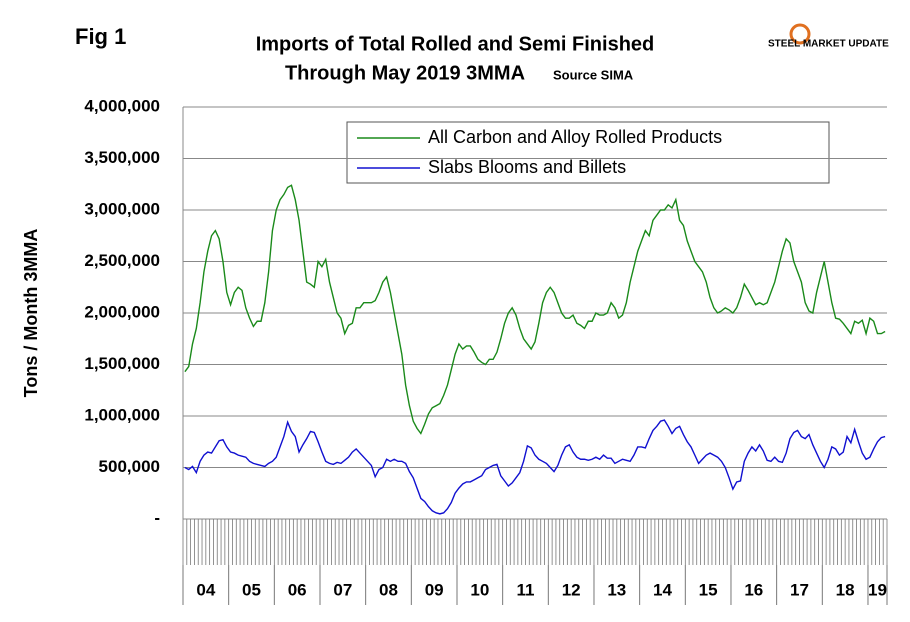  I want to click on x-group-label: 13, so click(616, 589).